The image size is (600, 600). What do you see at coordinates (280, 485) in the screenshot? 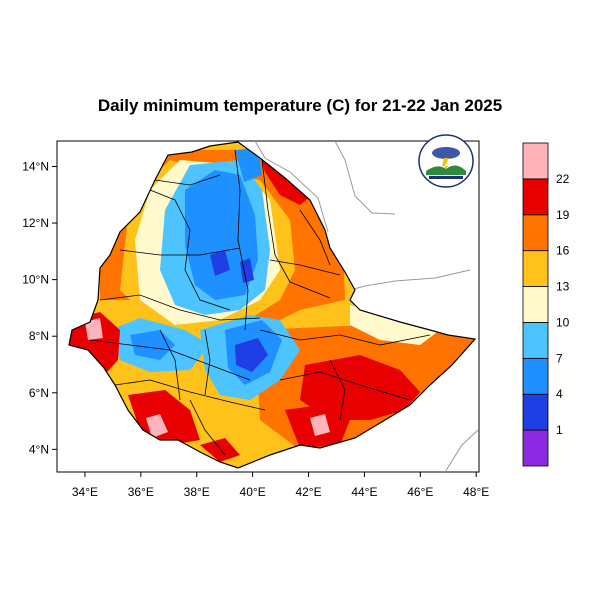
I see `x-axis: 34°E 36°E 38°E 40°E 42°E 44°E 46°E 48°E` at bounding box center [280, 485].